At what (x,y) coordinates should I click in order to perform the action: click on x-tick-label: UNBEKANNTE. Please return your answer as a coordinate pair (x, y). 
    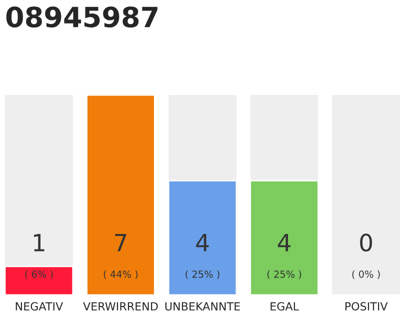
    Looking at the image, I should click on (202, 306).